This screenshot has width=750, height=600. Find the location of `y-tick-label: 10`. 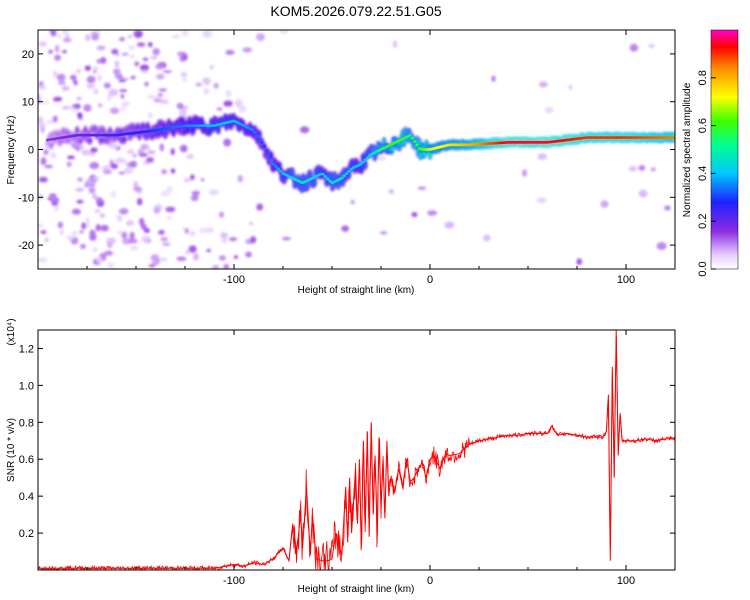

y-tick-label: 10 is located at coordinates (28, 103).